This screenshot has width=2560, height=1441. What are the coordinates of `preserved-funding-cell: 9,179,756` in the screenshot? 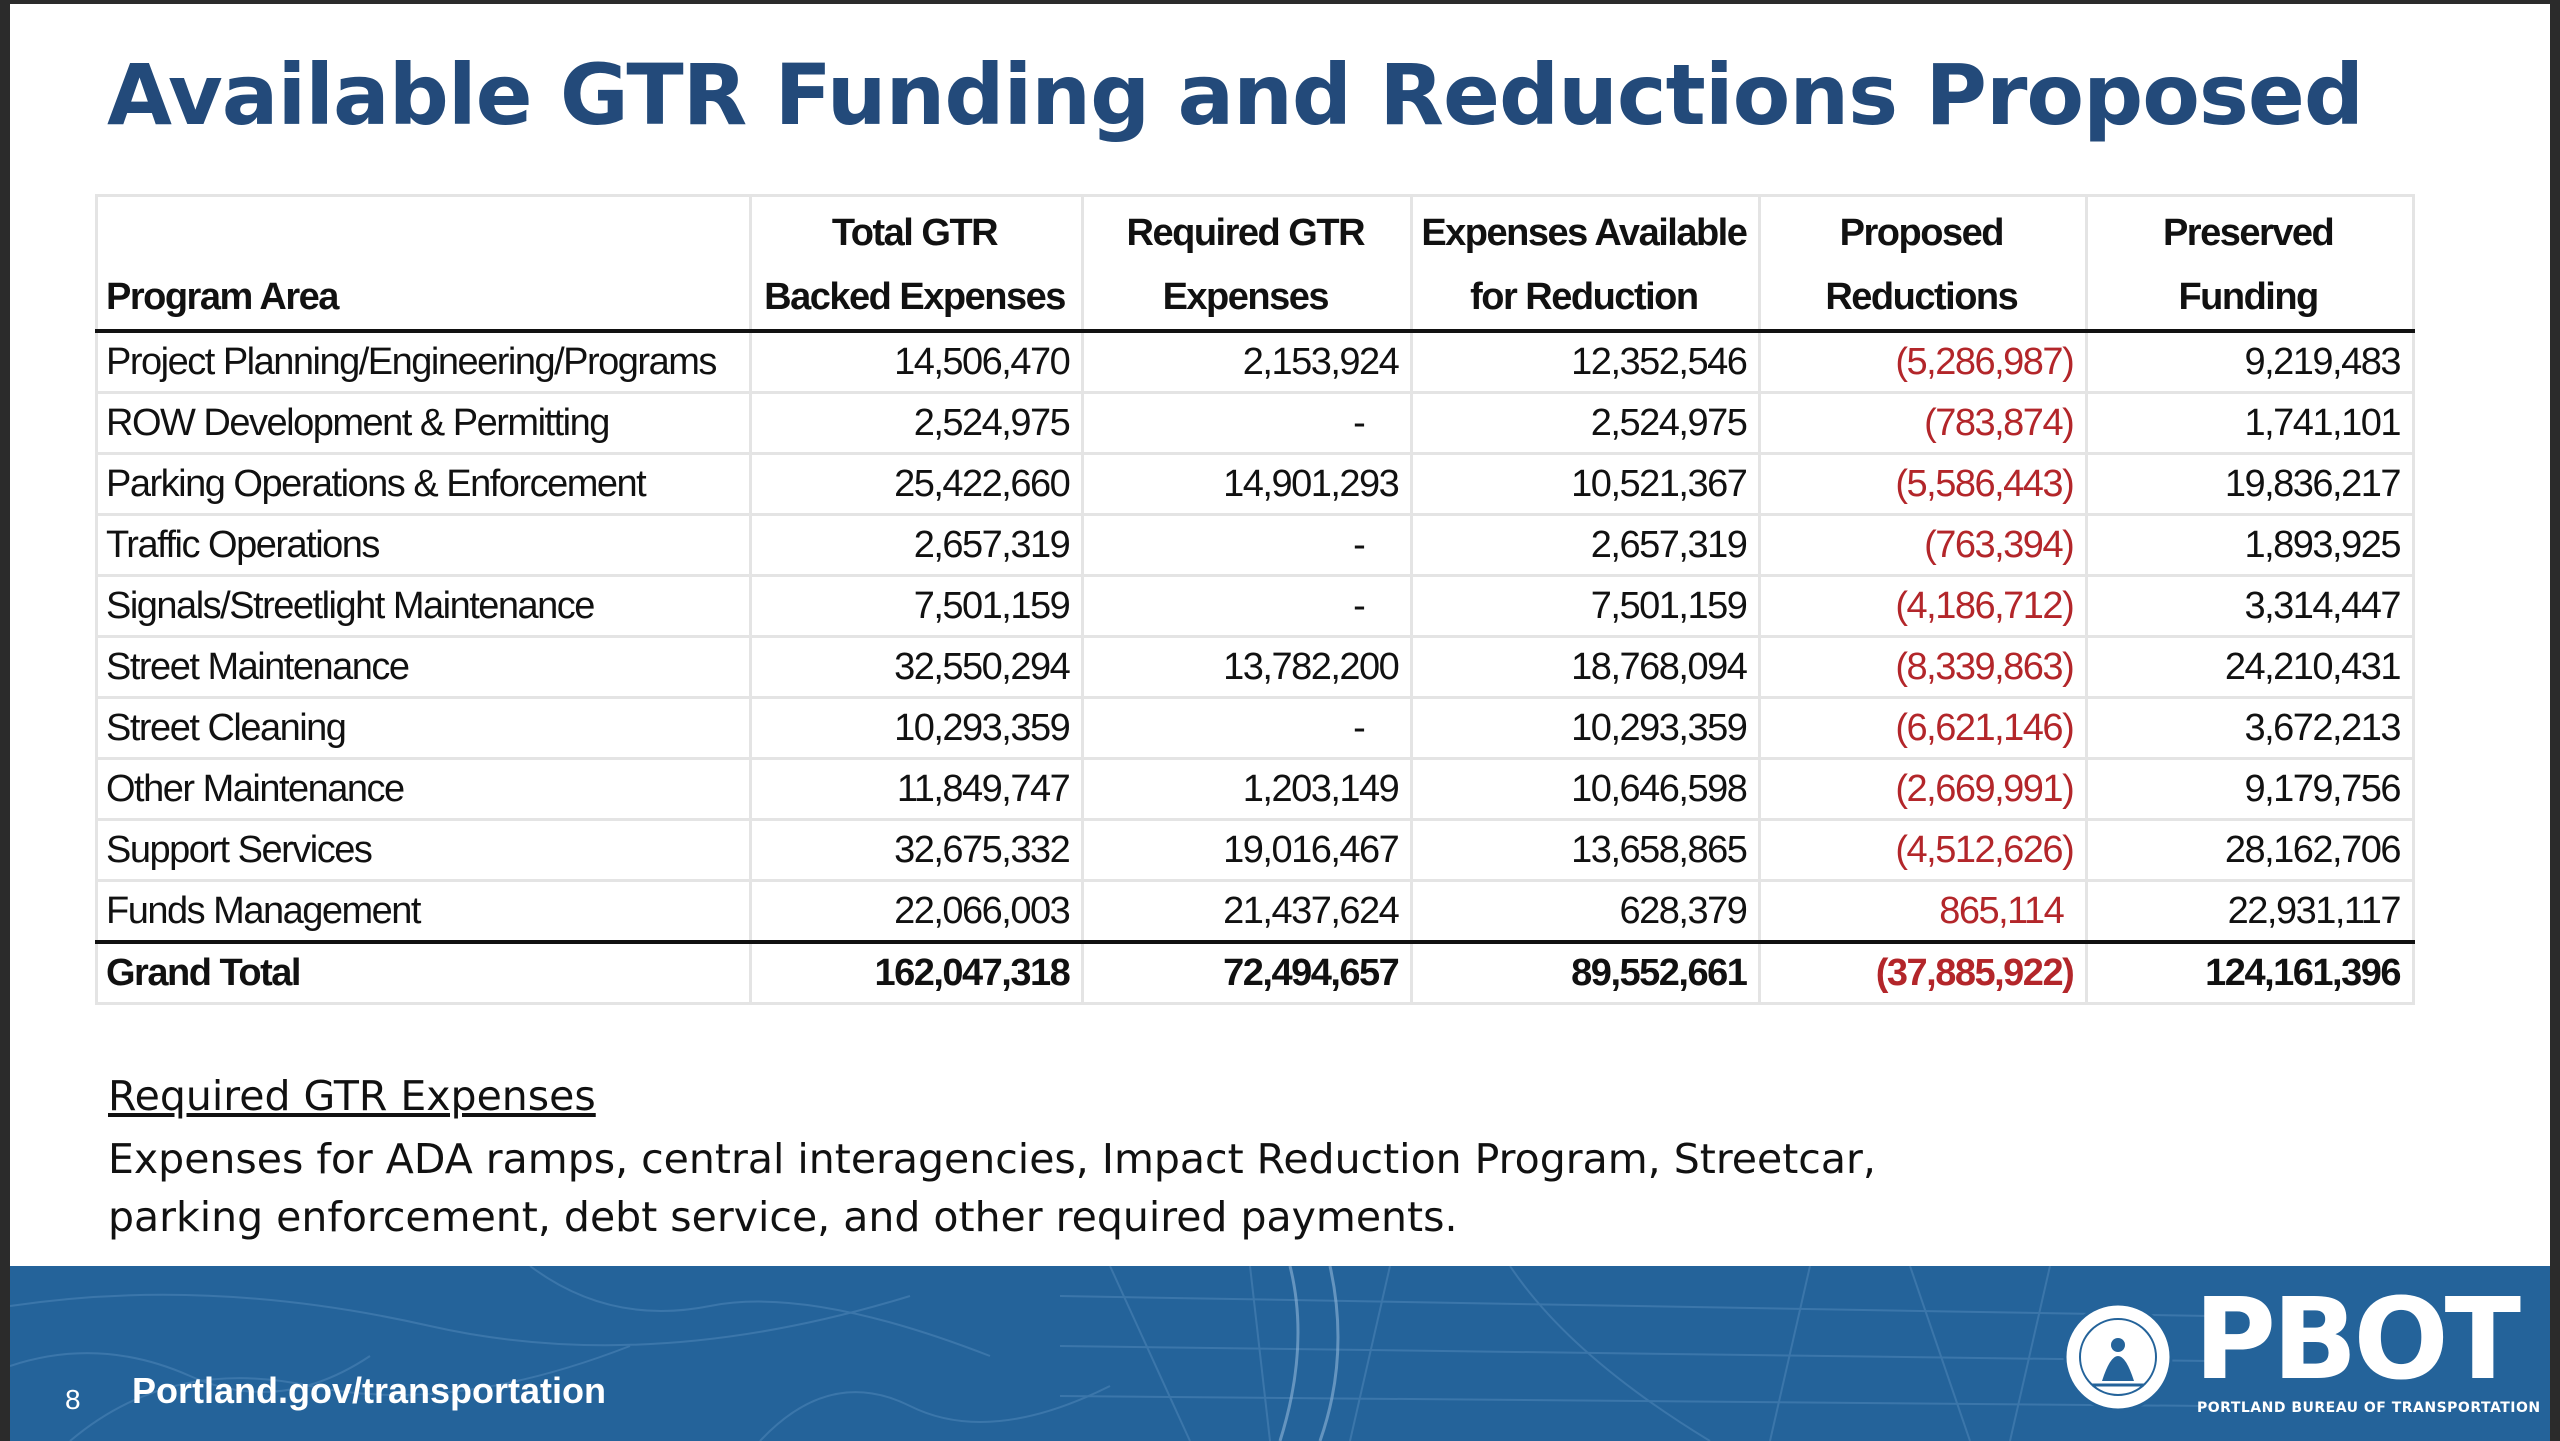 It's located at (2250, 789).